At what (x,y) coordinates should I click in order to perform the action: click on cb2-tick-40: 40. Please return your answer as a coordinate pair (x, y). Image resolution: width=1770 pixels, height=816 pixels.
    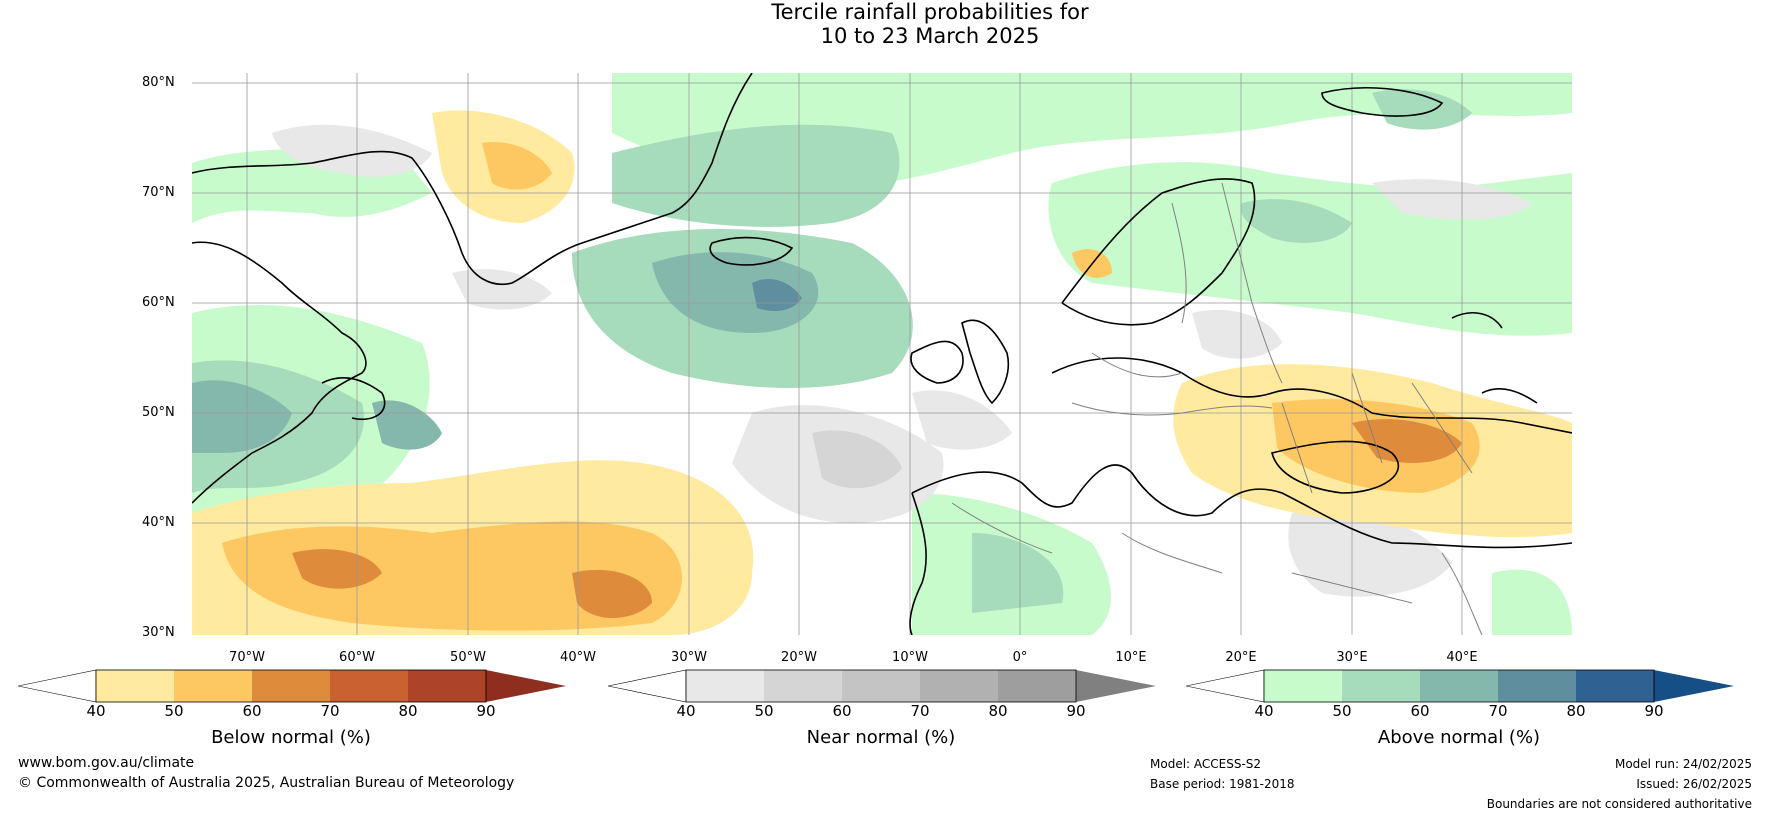
    Looking at the image, I should click on (686, 711).